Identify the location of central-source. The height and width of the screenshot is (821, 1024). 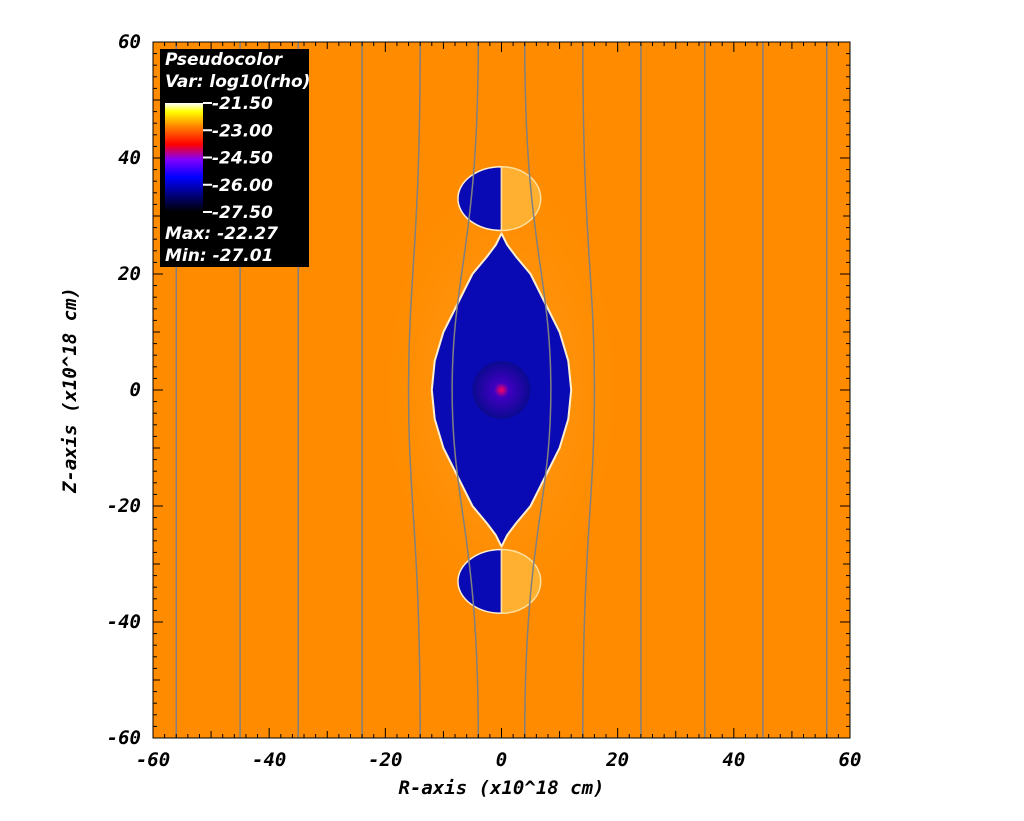
(501, 390).